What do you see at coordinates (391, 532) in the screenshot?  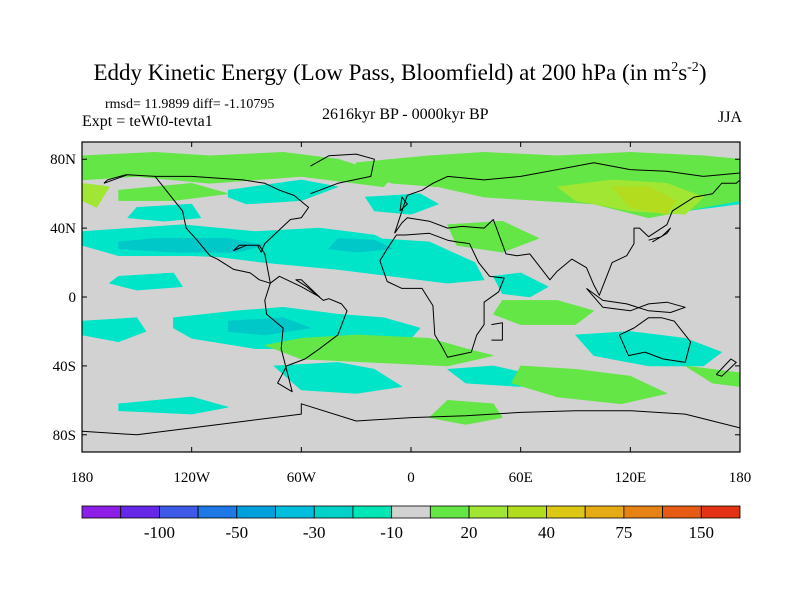 I see `colorbar-label: -10` at bounding box center [391, 532].